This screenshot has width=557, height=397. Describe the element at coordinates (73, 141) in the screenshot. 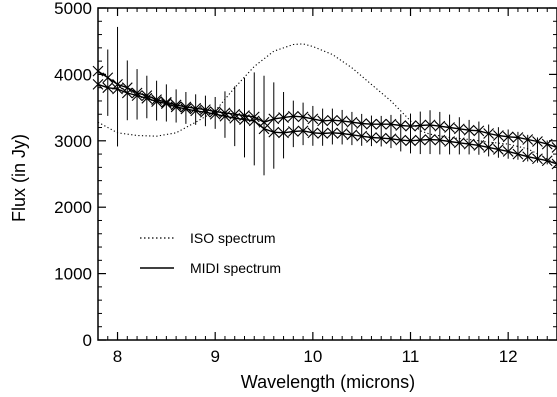

I see `y-tick-label: 3000` at that location.